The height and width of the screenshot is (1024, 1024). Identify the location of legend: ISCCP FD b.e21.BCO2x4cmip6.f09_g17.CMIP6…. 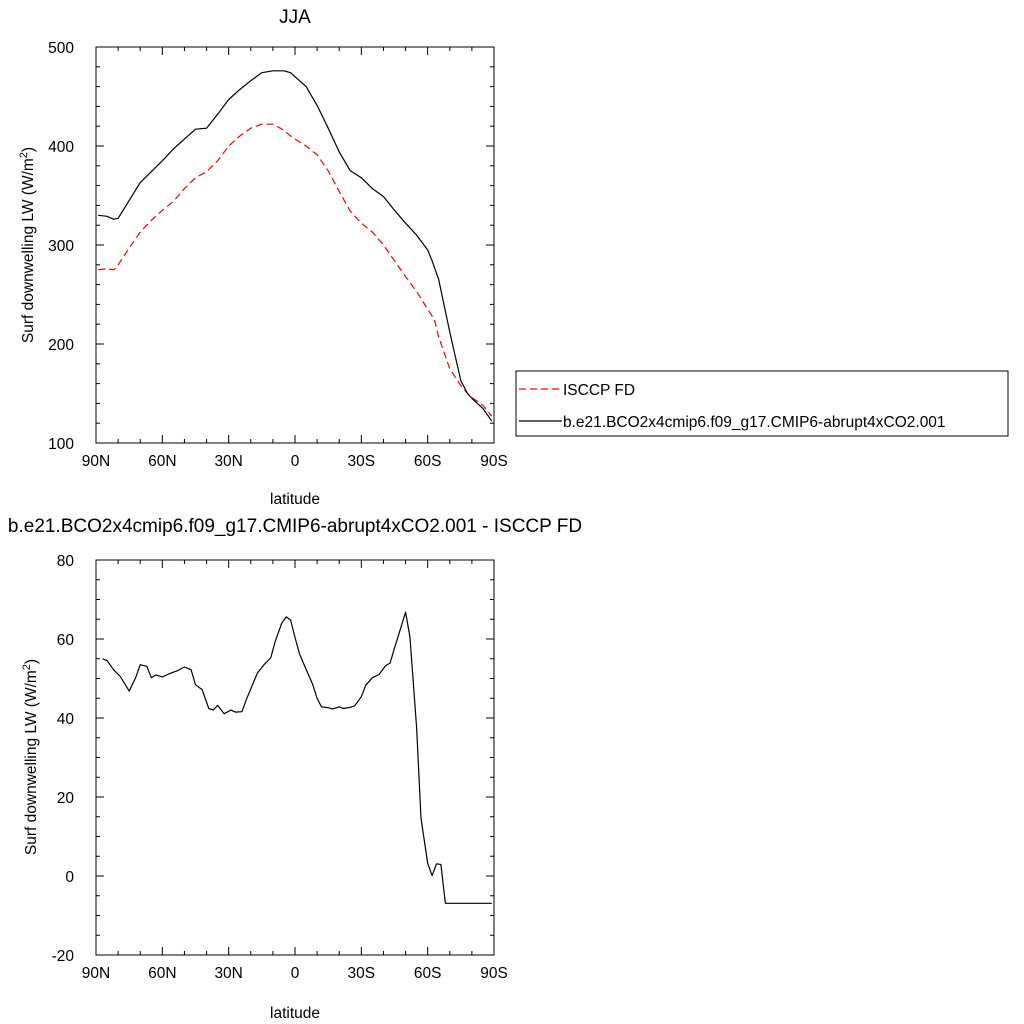
(762, 403).